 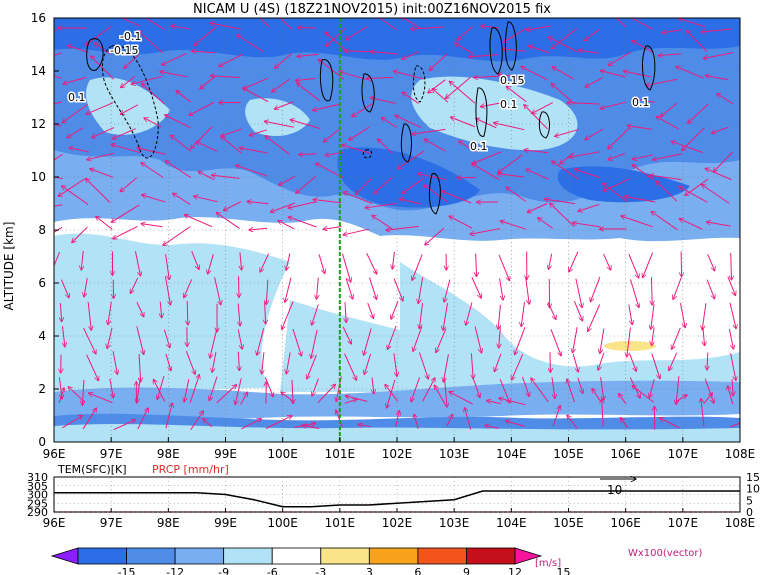 I want to click on contour-label: 0.1, so click(x=641, y=102).